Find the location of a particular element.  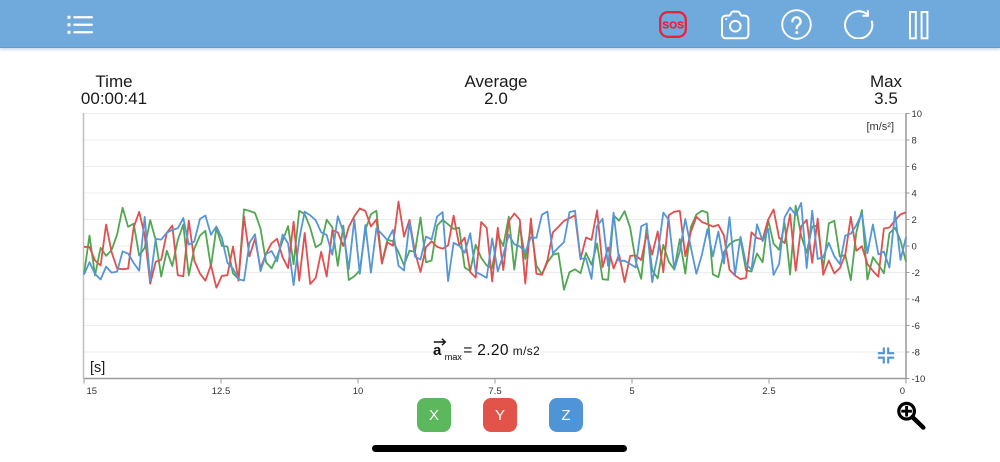

svg-text: [s] is located at coordinates (97, 368).